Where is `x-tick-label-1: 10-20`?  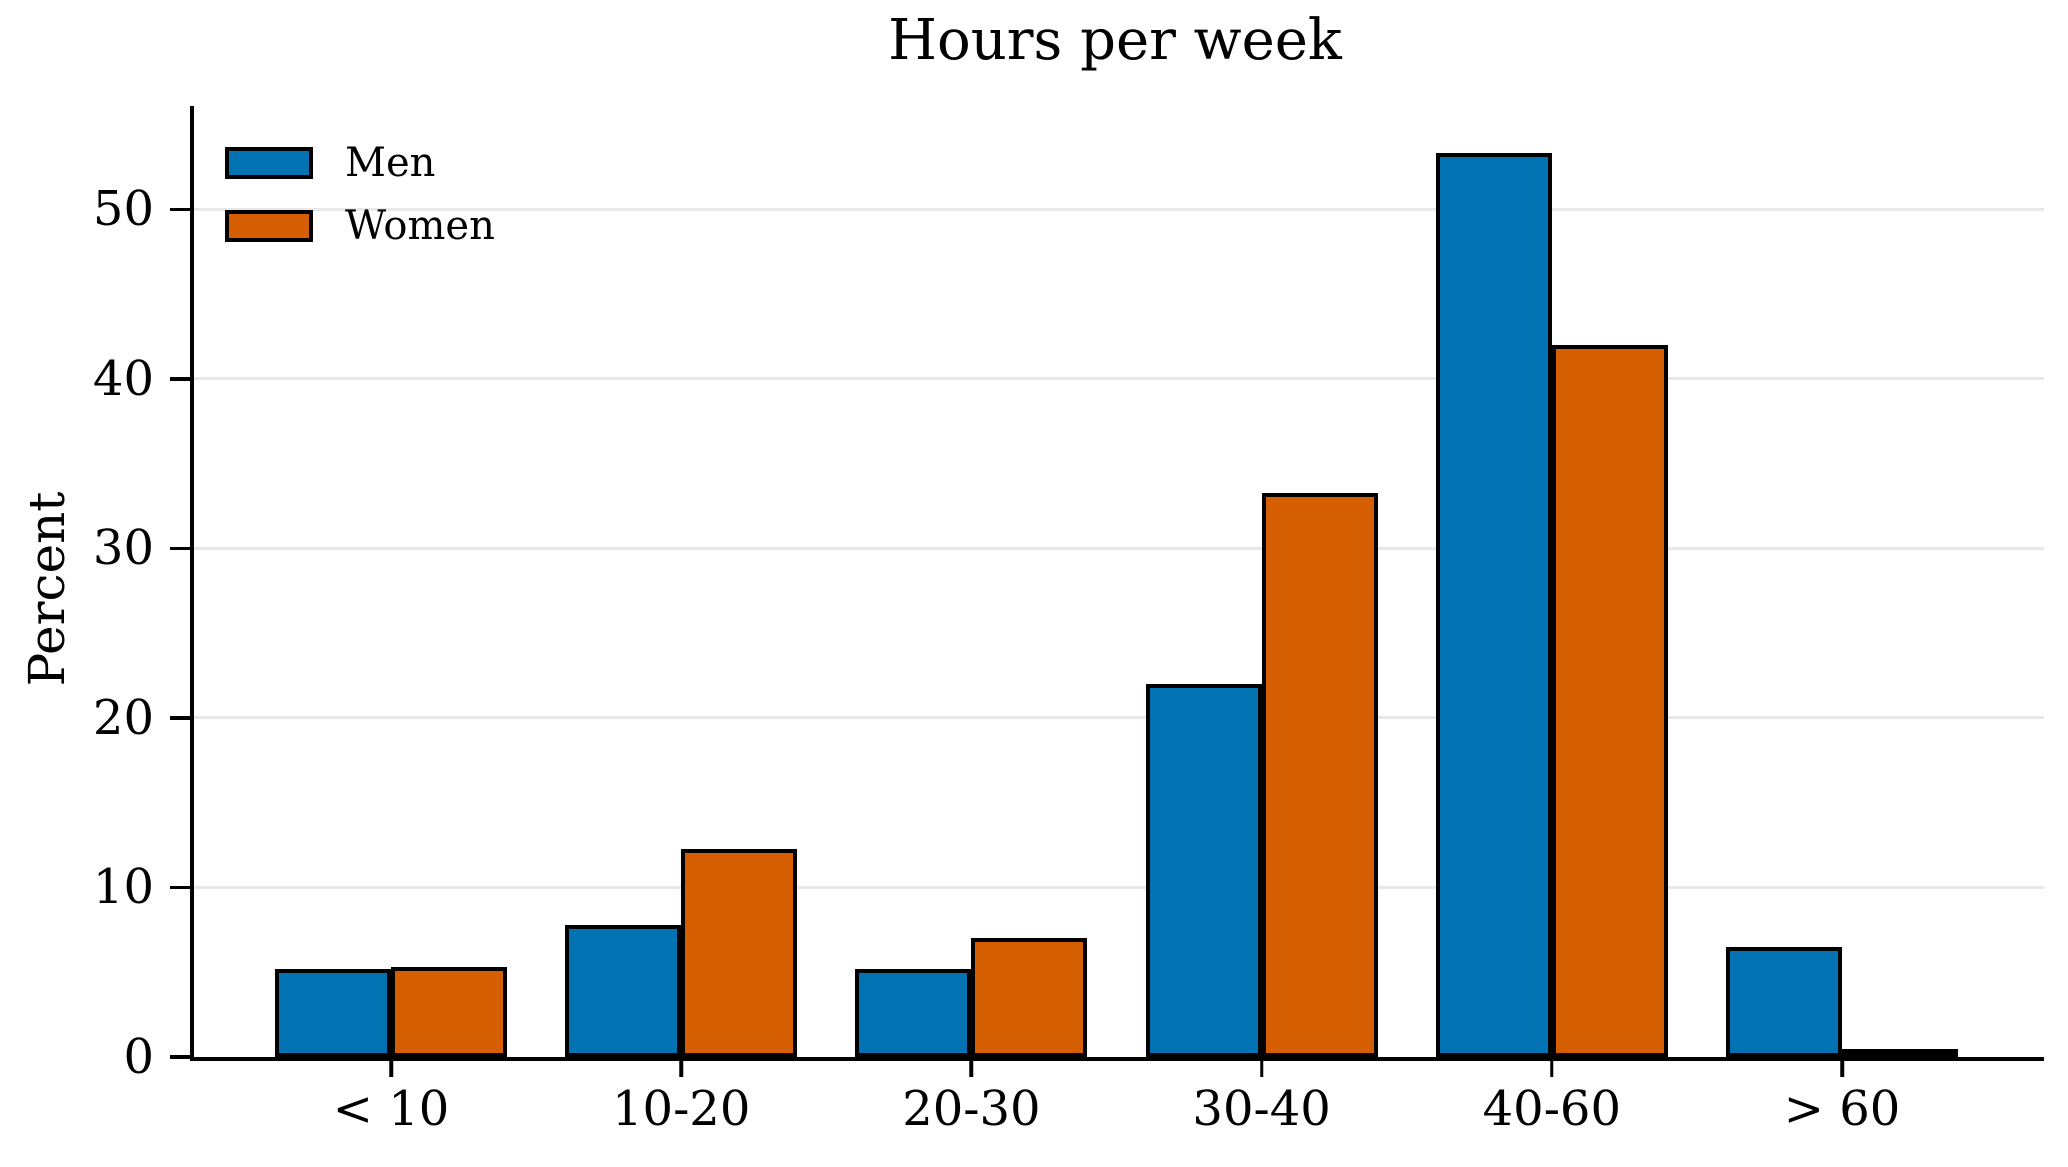 x-tick-label-1: 10-20 is located at coordinates (681, 1109).